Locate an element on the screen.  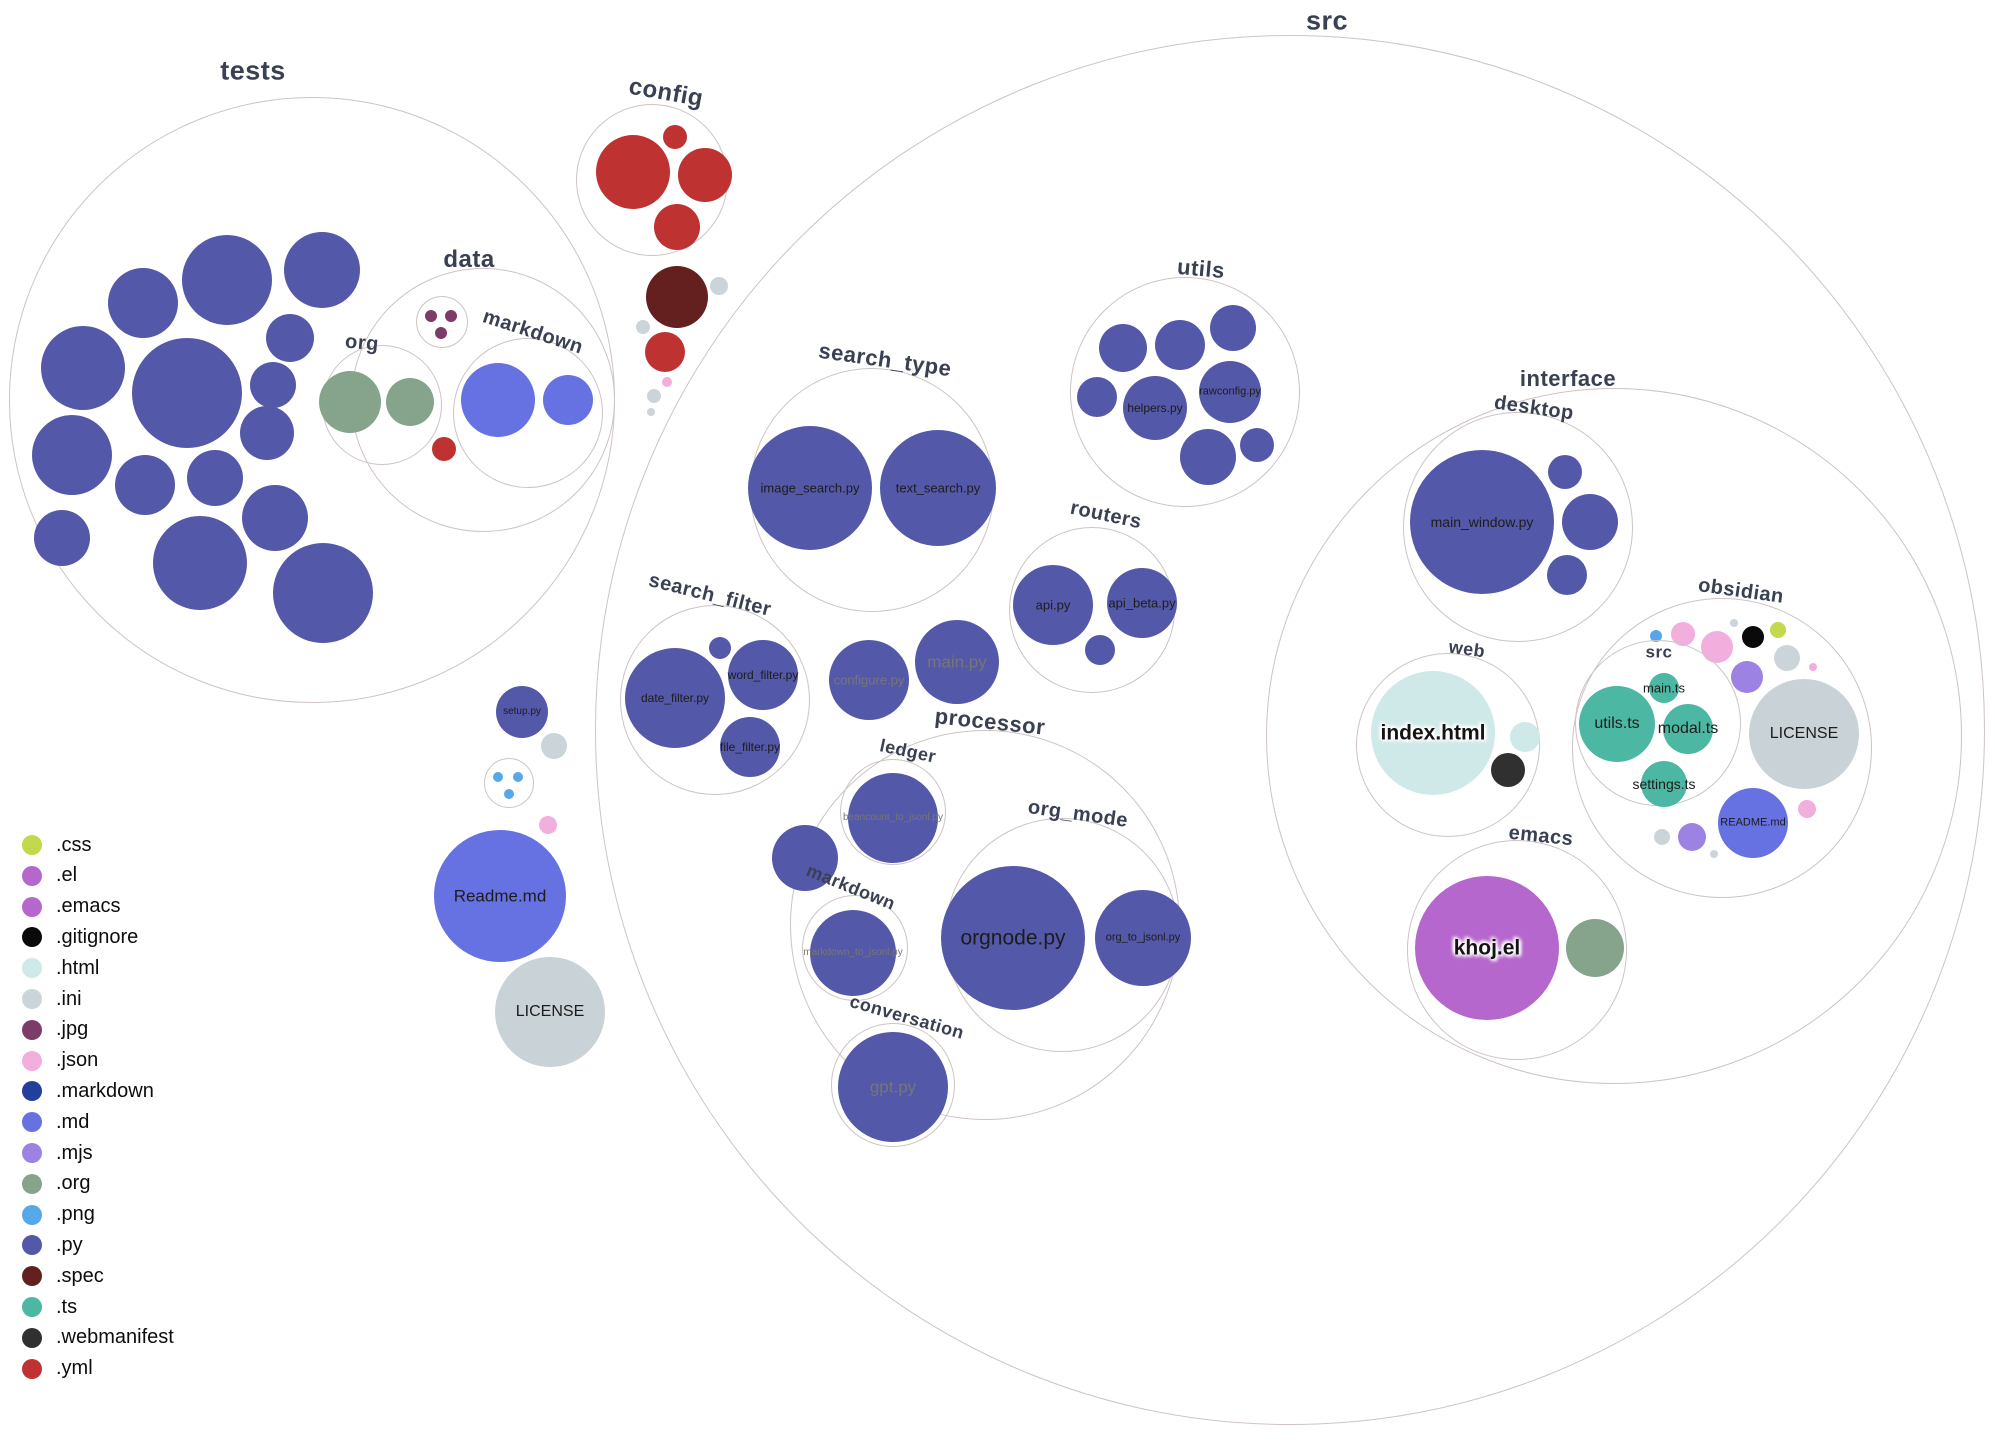
file-date-filter-py is located at coordinates (675, 698).